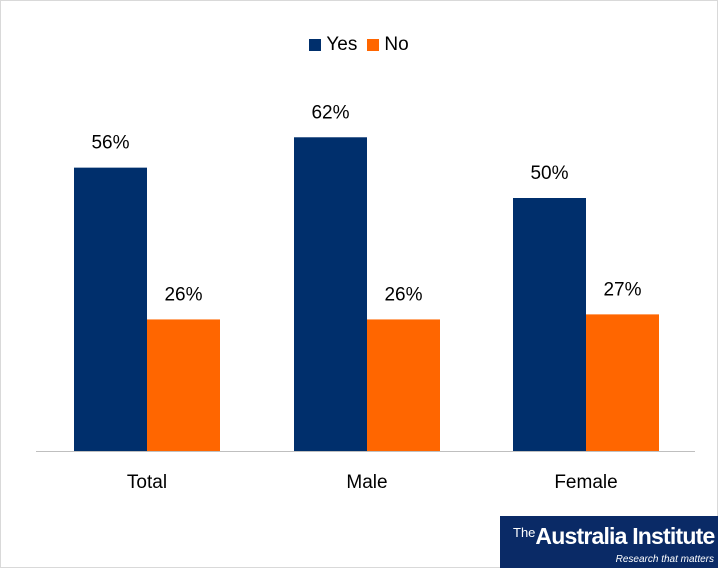 The height and width of the screenshot is (568, 718). What do you see at coordinates (403, 385) in the screenshot?
I see `bar-male-no` at bounding box center [403, 385].